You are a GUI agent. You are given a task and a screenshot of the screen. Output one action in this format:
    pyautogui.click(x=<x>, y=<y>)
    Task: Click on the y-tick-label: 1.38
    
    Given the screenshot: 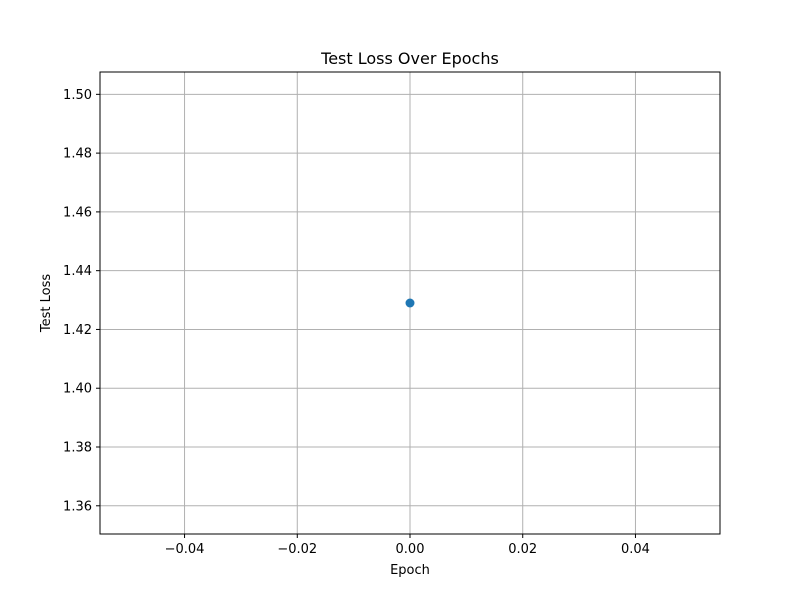 What is the action you would take?
    pyautogui.click(x=77, y=448)
    